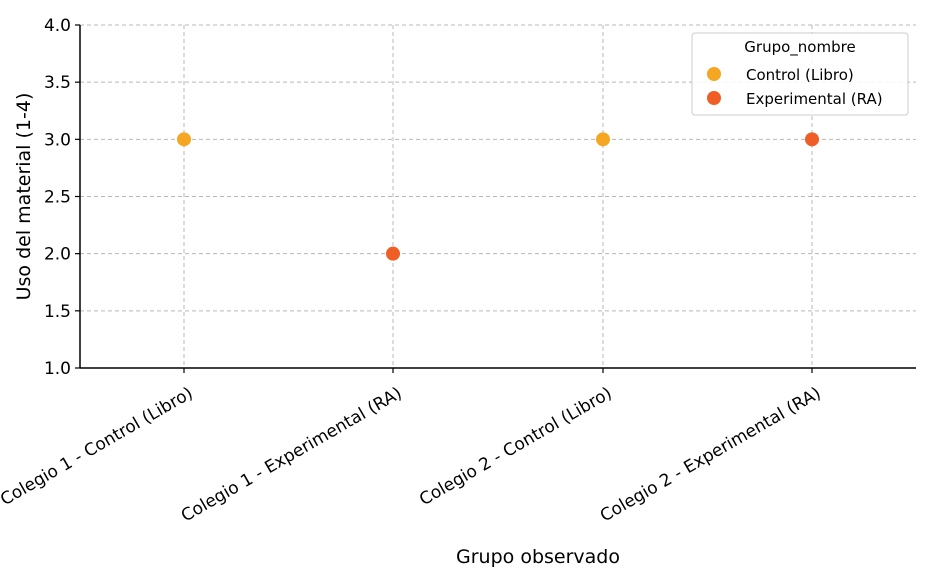 The height and width of the screenshot is (570, 946). Describe the element at coordinates (814, 99) in the screenshot. I see `legend-label: Experimental (RA)` at that location.